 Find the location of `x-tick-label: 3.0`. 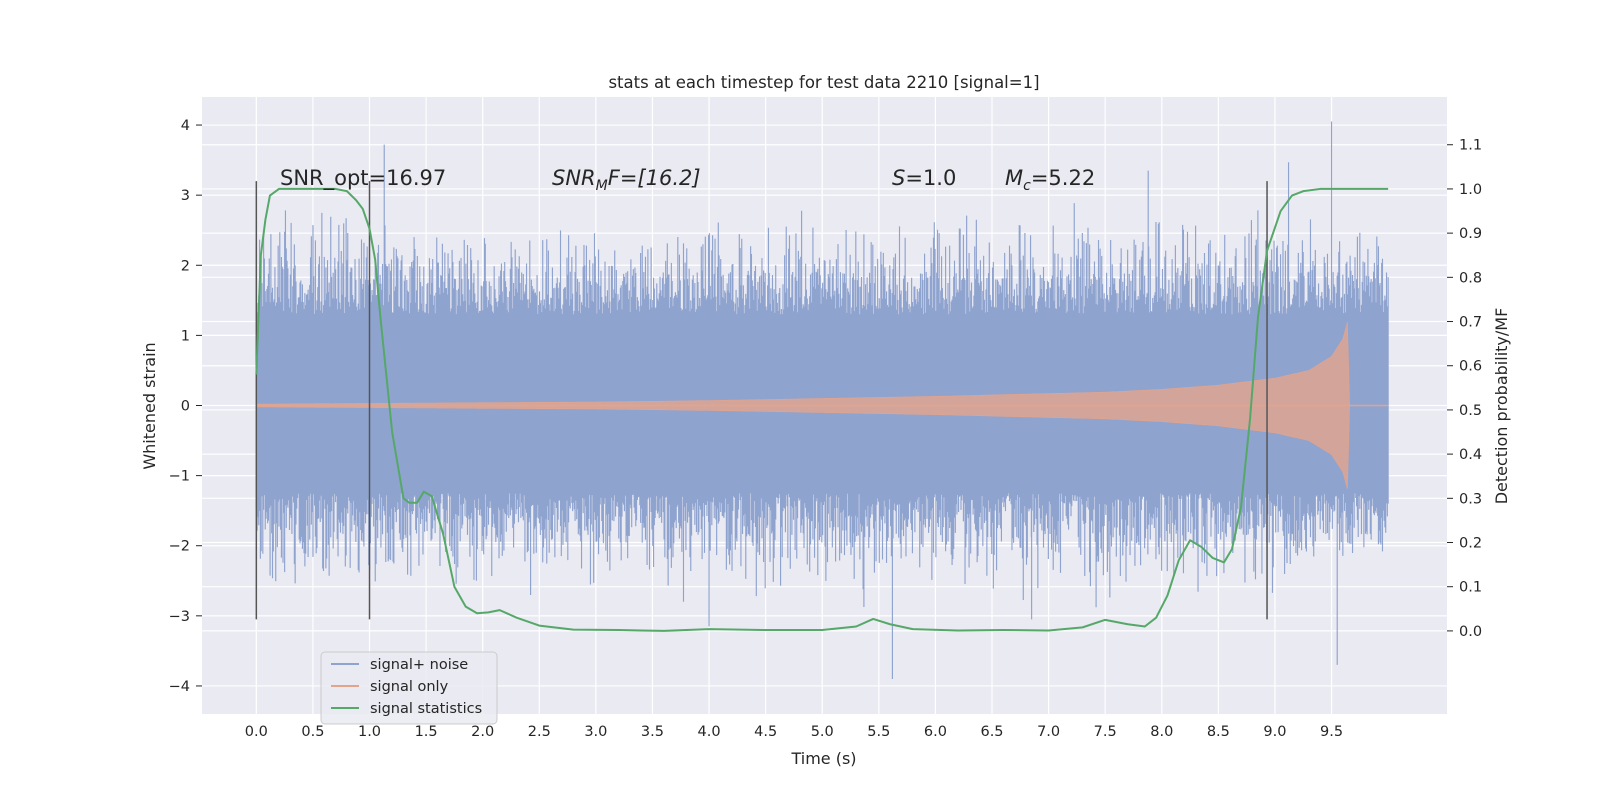

x-tick-label: 3.0 is located at coordinates (595, 732).